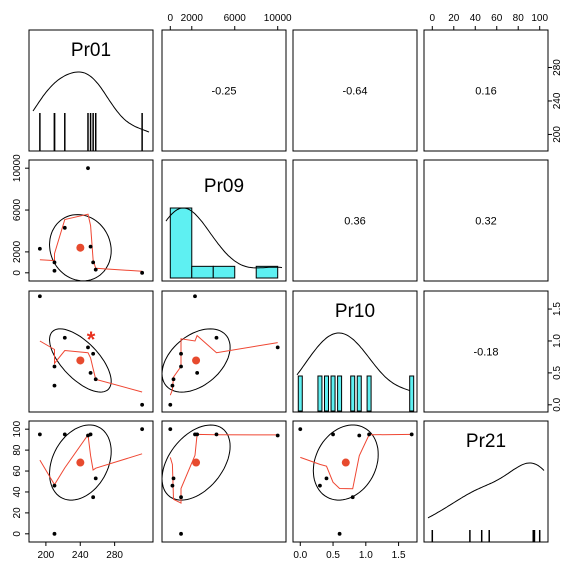 This screenshot has width=565, height=565. What do you see at coordinates (486, 441) in the screenshot?
I see `variable-name: Pr21` at bounding box center [486, 441].